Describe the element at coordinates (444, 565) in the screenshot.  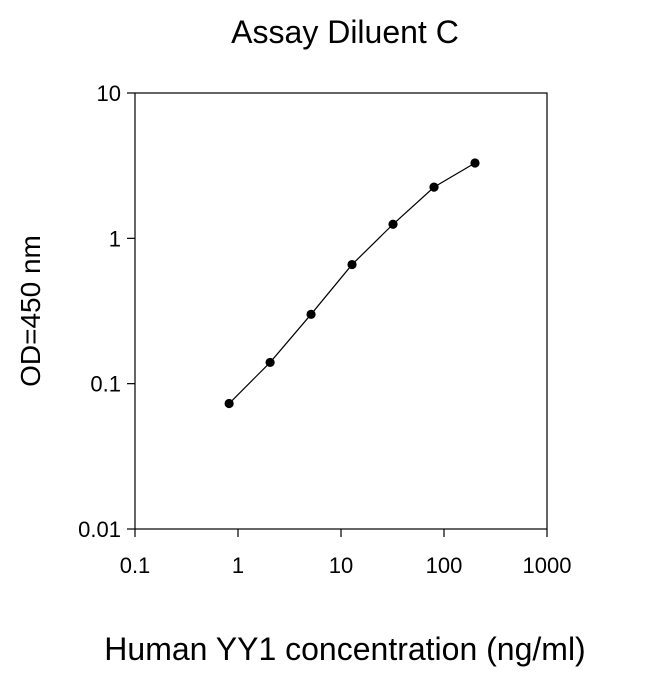
I see `x-tick-label-3: 100` at that location.